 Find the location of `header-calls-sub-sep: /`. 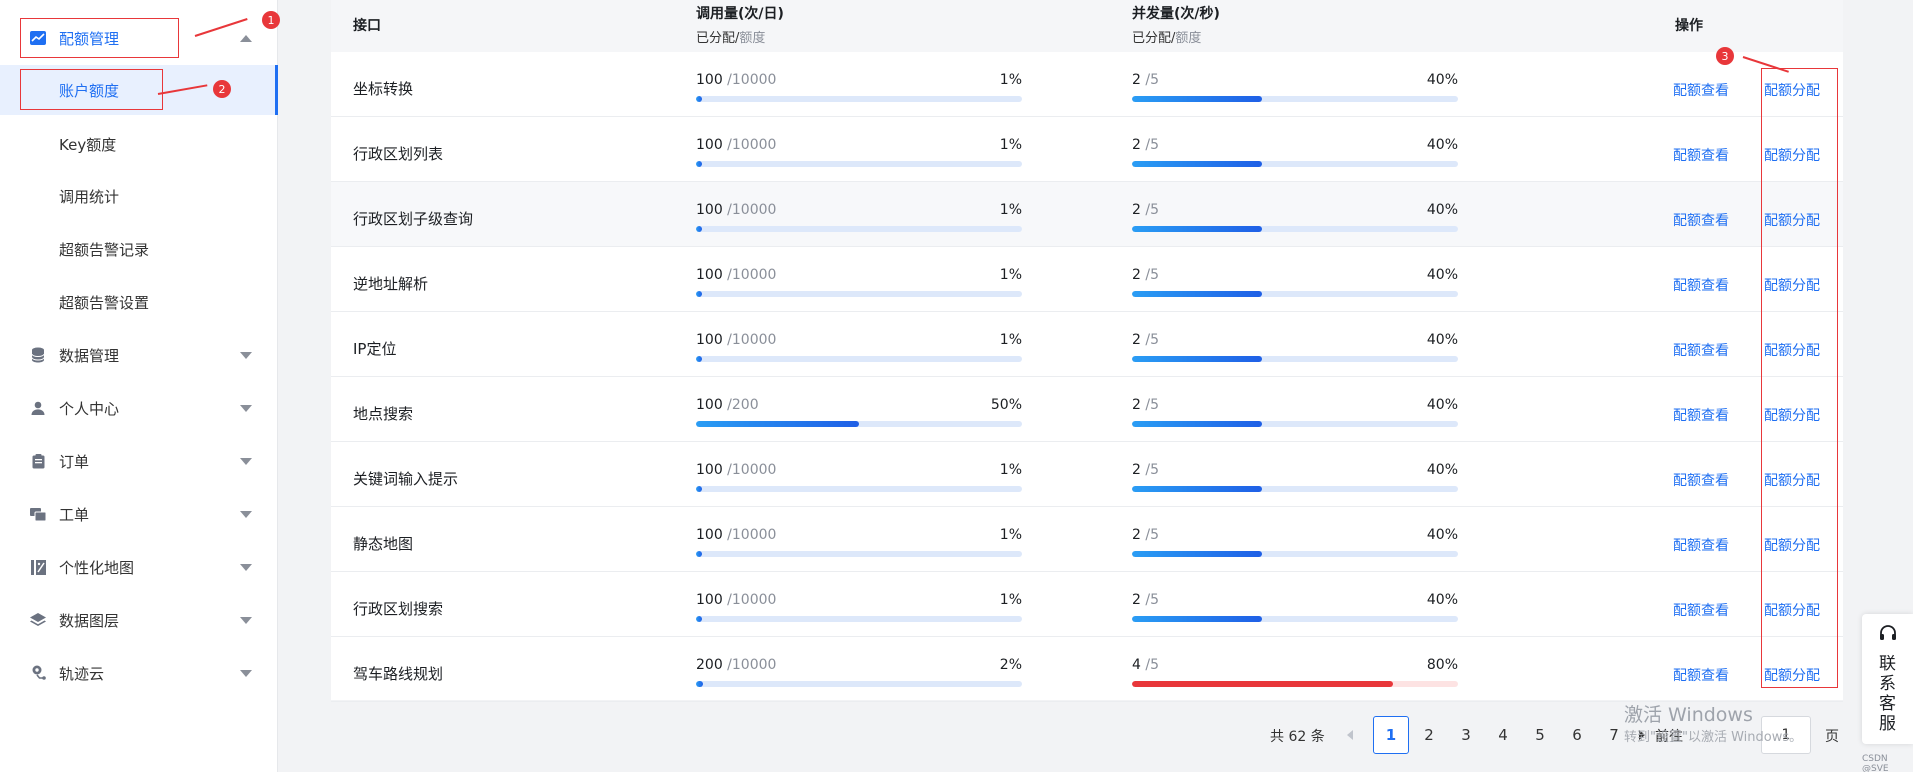

header-calls-sub-sep: / is located at coordinates (737, 38).